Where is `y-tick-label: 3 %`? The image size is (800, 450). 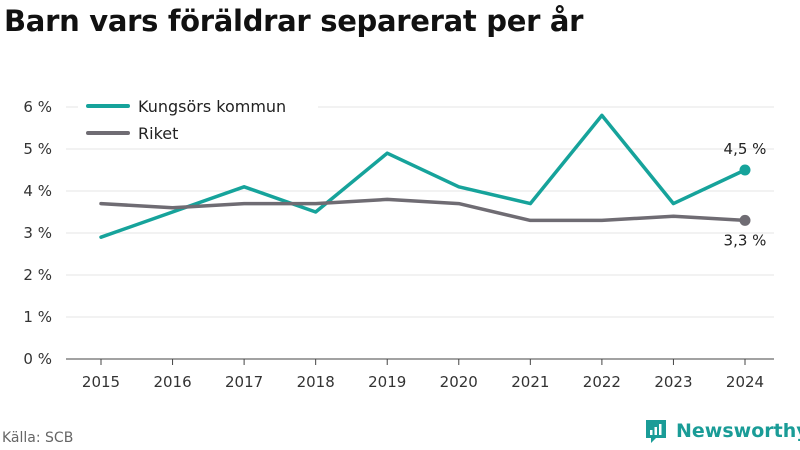 y-tick-label: 3 % is located at coordinates (37, 233).